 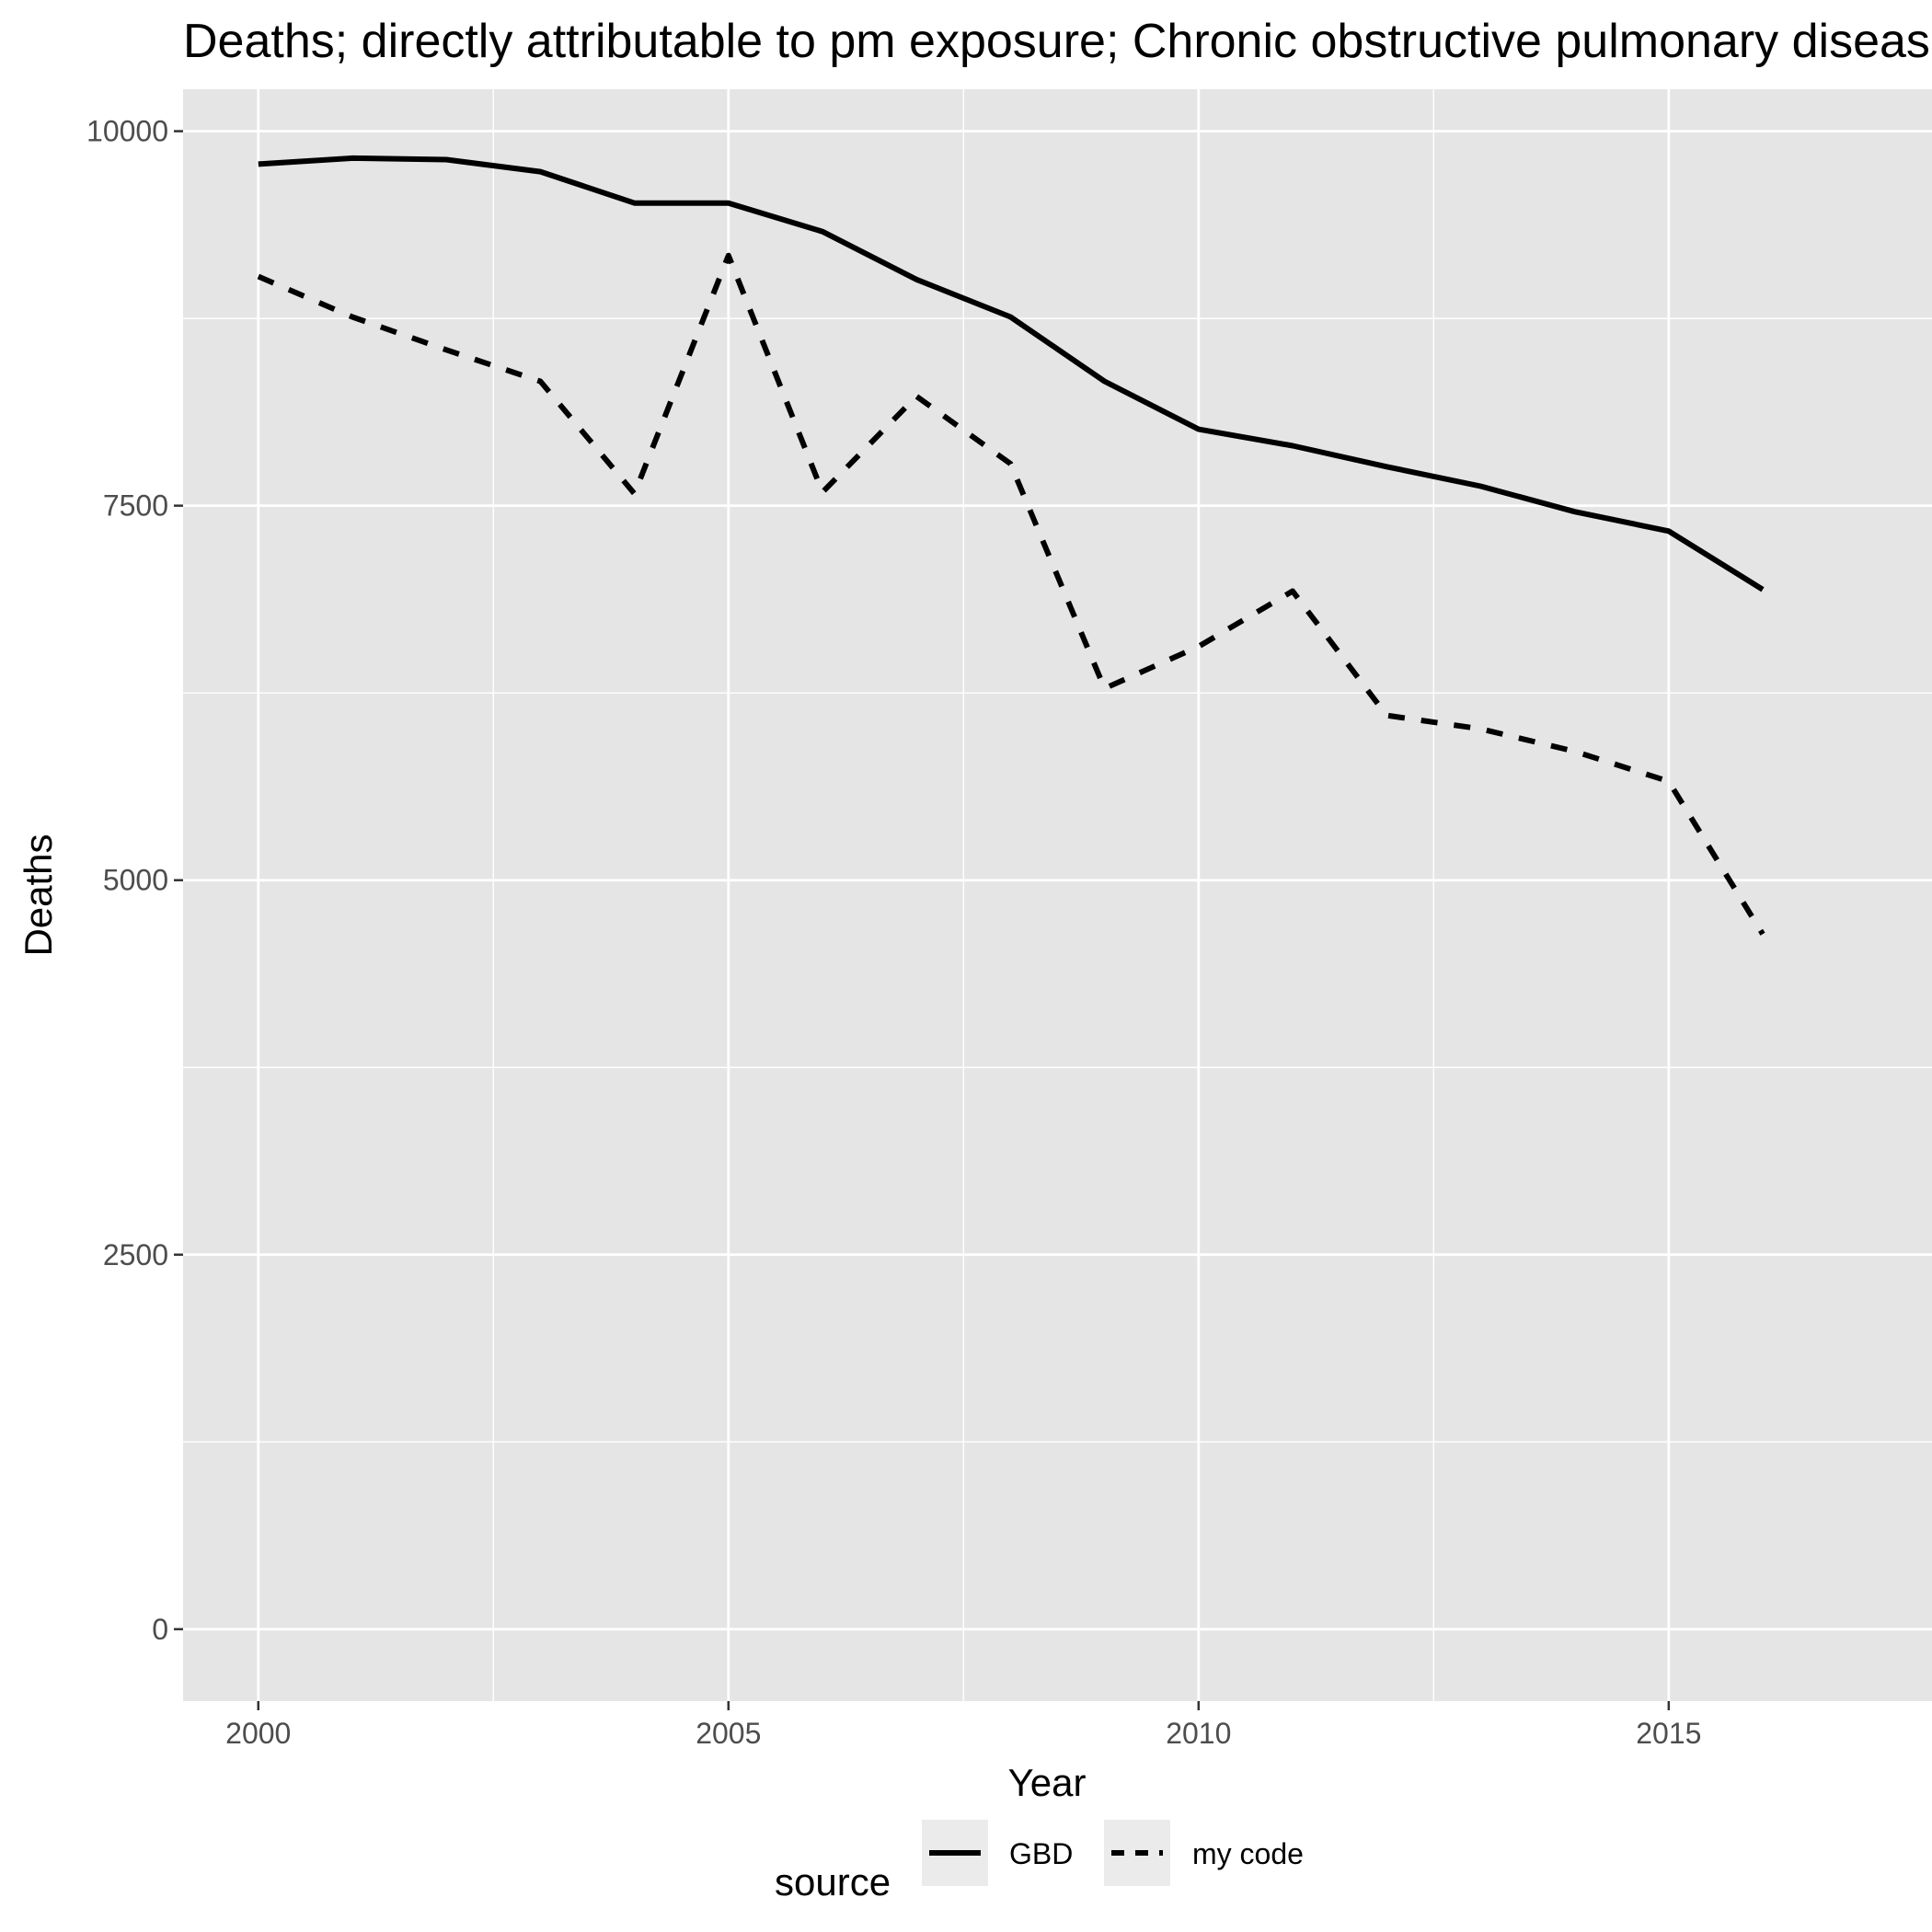 What do you see at coordinates (963, 1725) in the screenshot?
I see `x-axis: 2000 2005 2010 2015` at bounding box center [963, 1725].